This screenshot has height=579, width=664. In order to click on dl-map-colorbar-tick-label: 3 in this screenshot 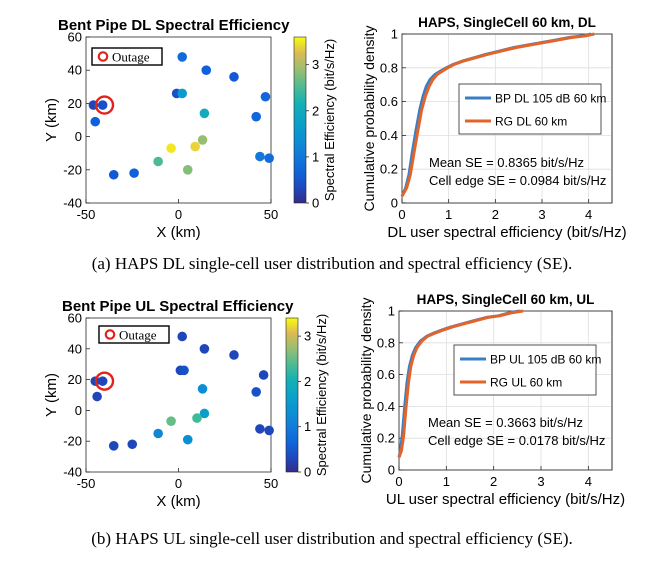, I will do `click(315, 64)`.